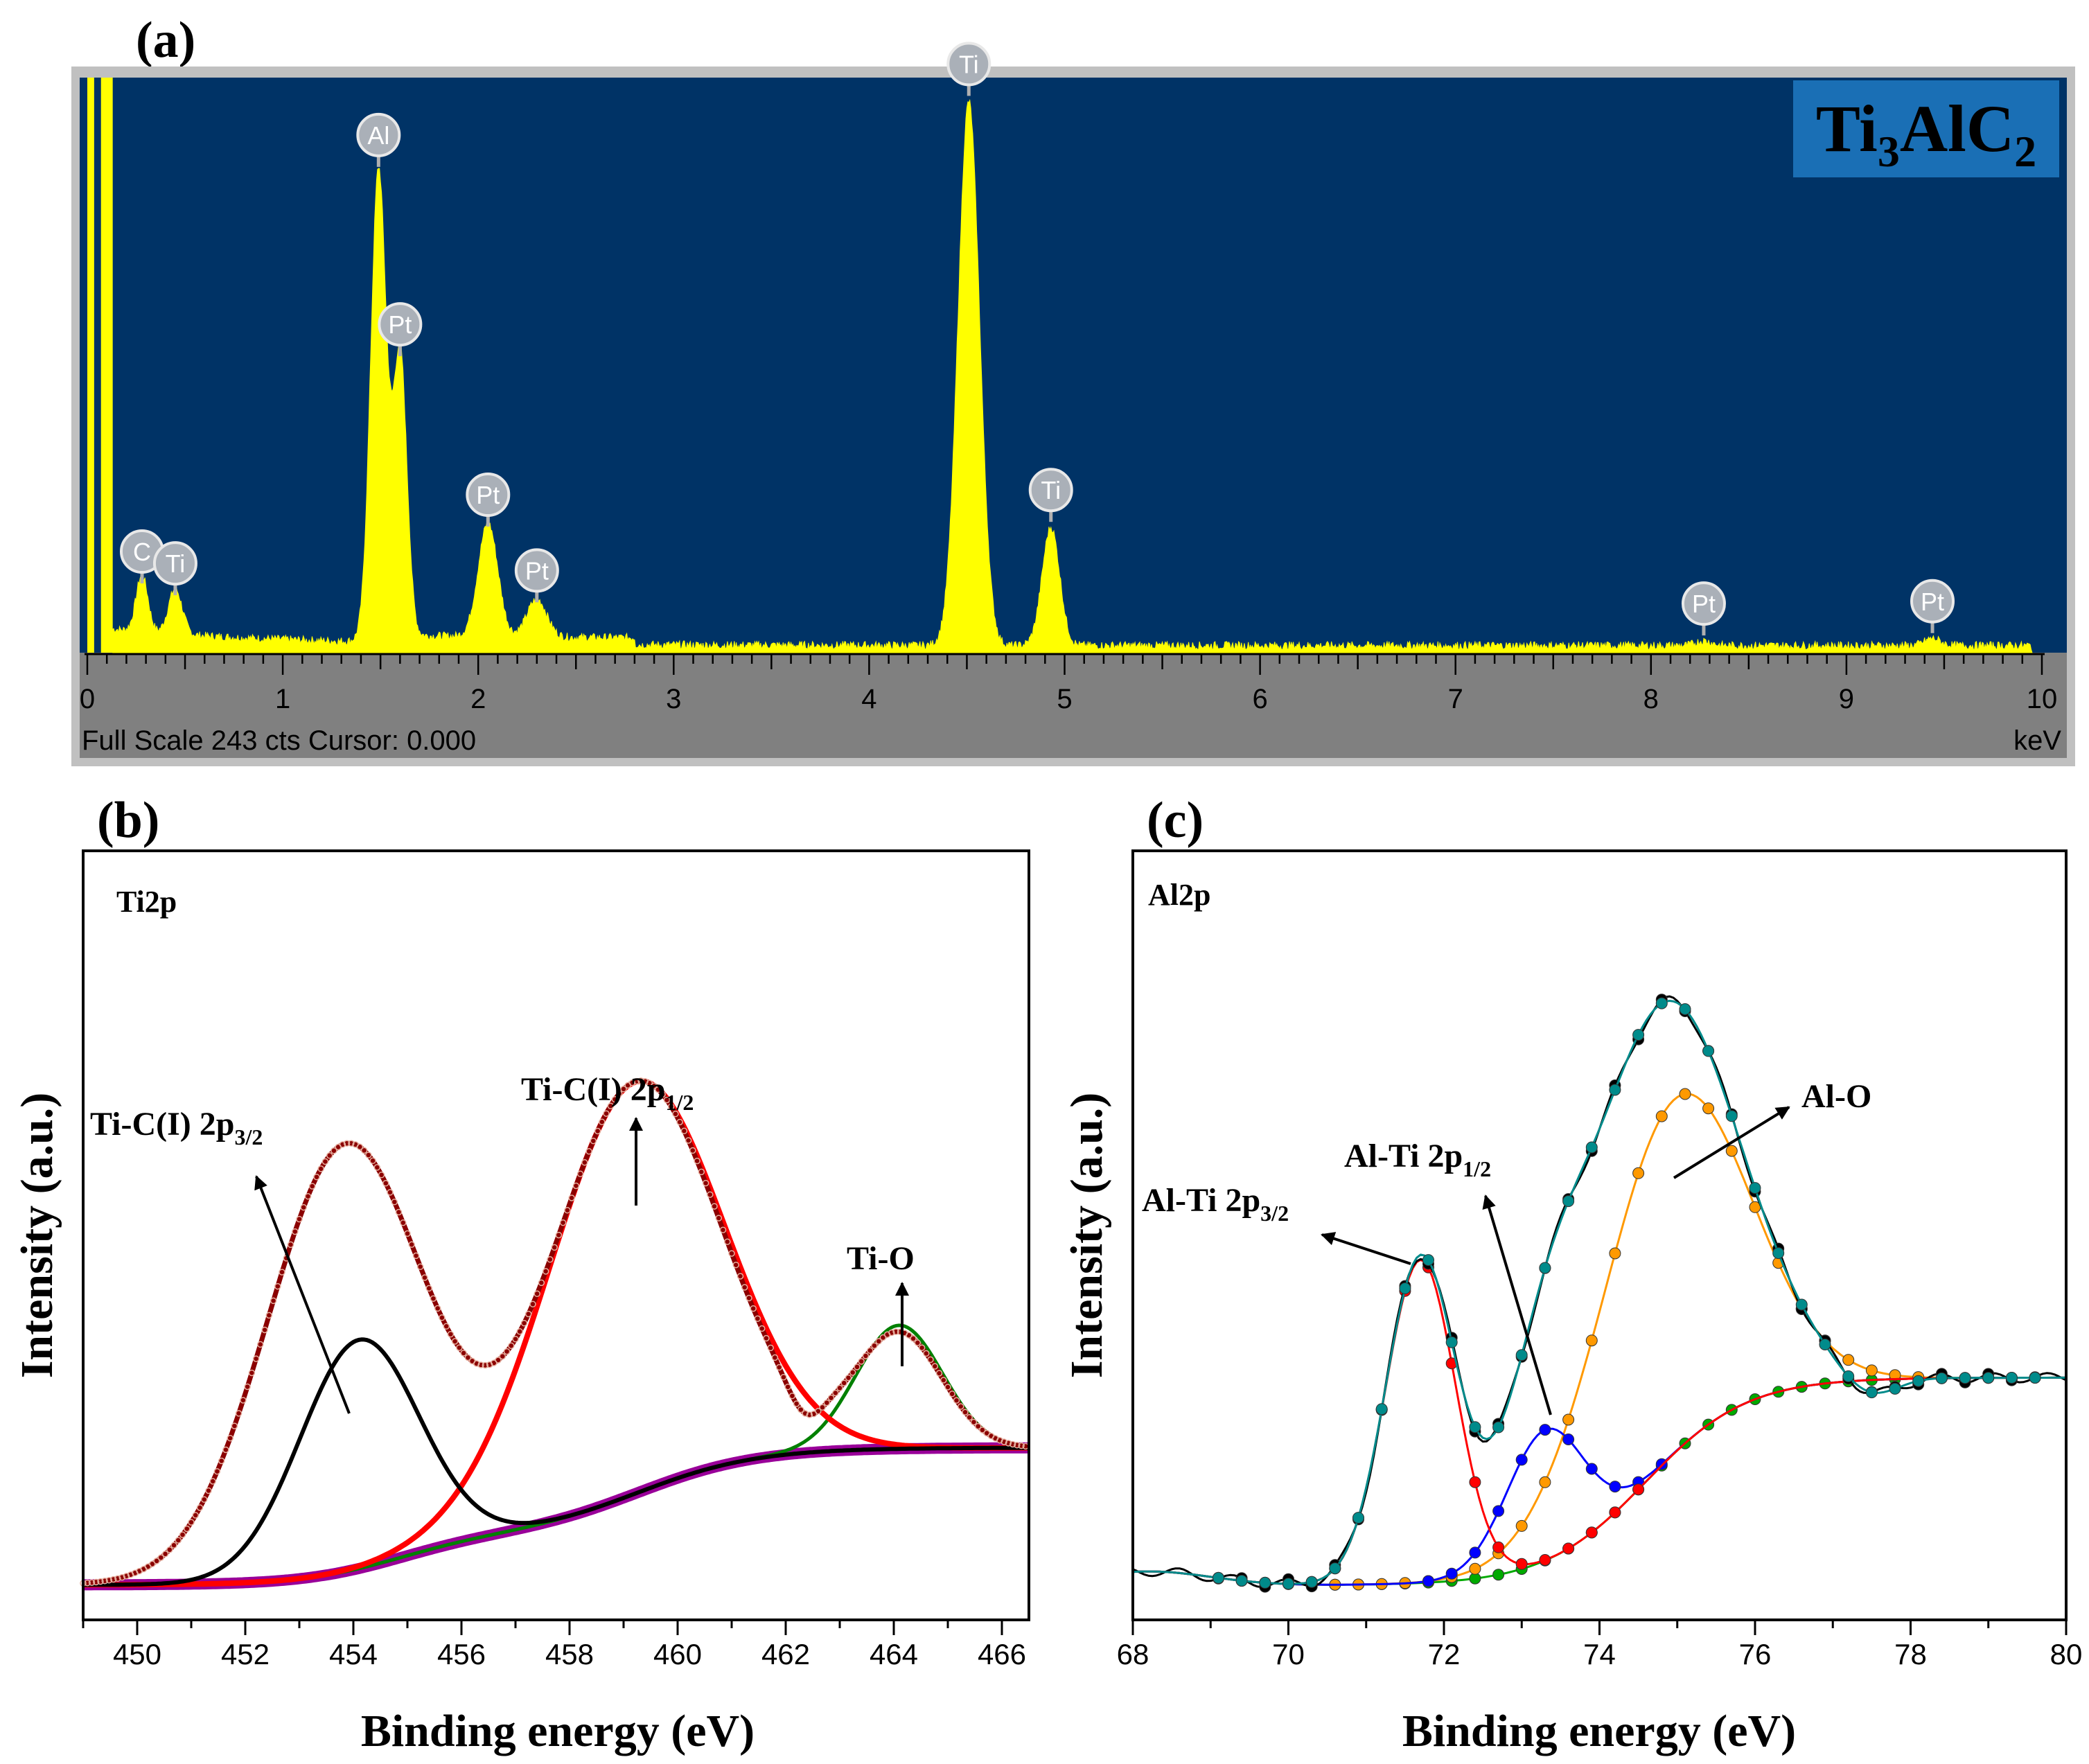 The image size is (2089, 1764). Describe the element at coordinates (1259, 699) in the screenshot. I see `eds-xtick-label: 6` at that location.